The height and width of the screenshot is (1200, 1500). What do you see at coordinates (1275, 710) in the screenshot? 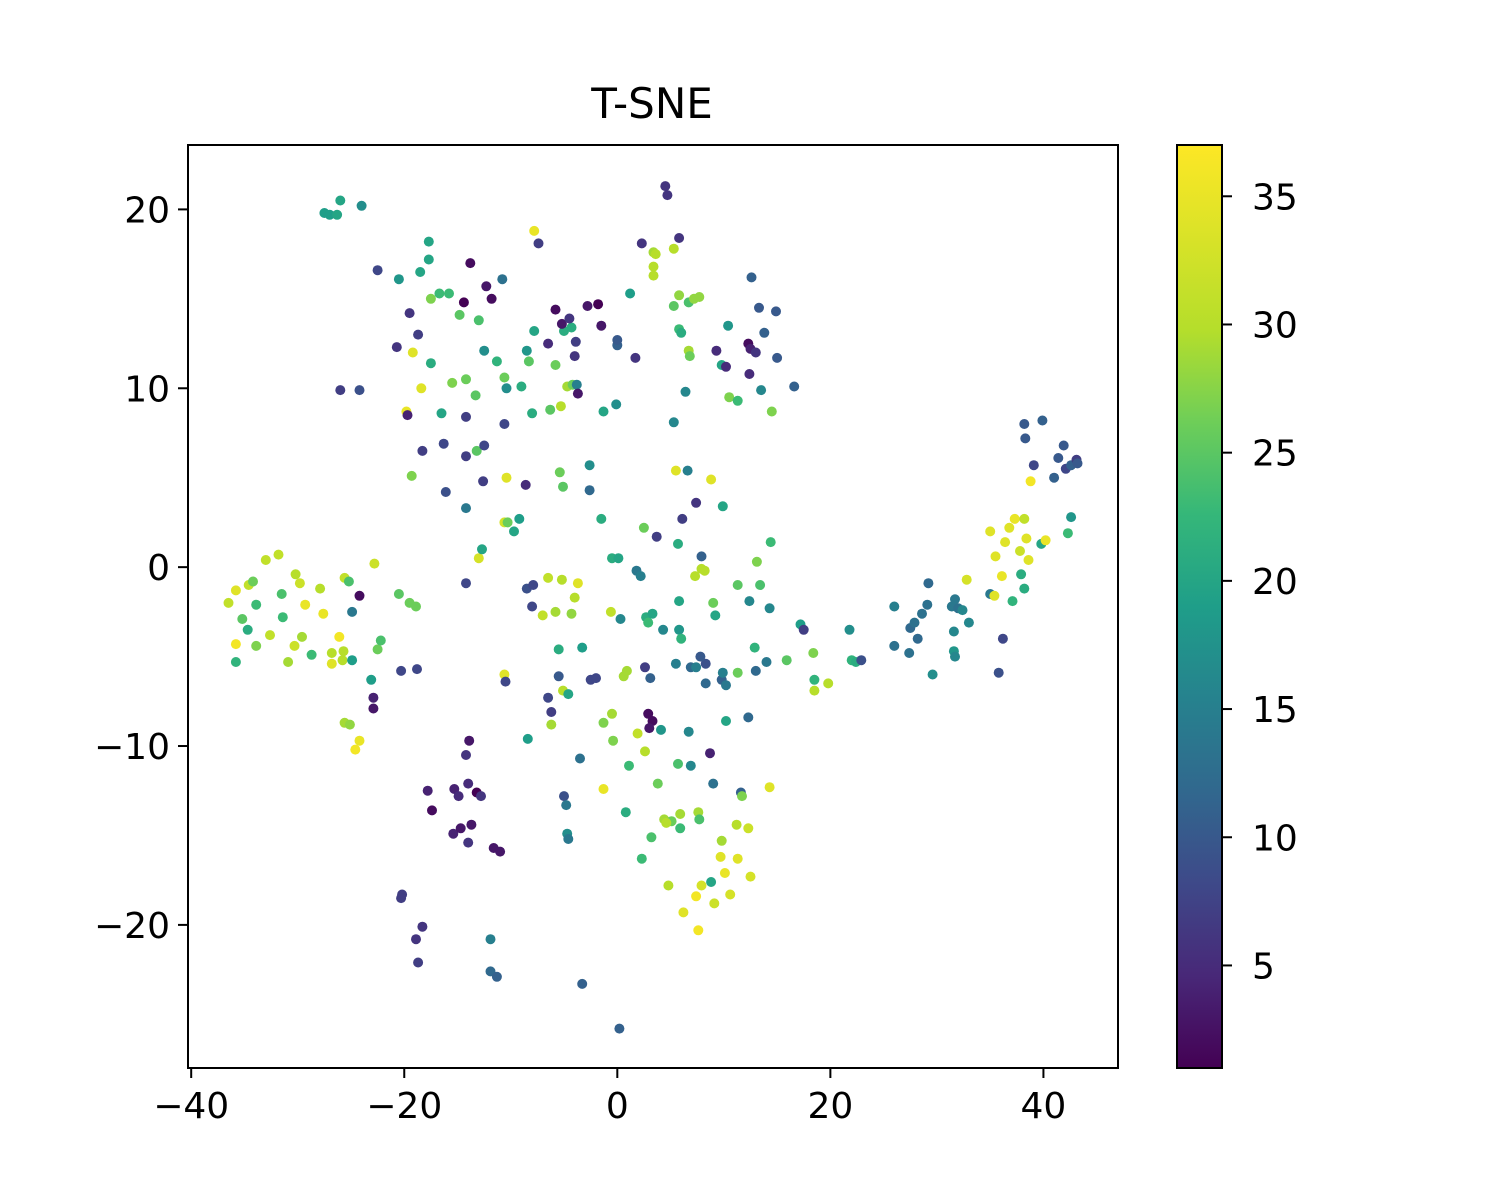
I see `colorbar-tick-label: 15` at bounding box center [1275, 710].